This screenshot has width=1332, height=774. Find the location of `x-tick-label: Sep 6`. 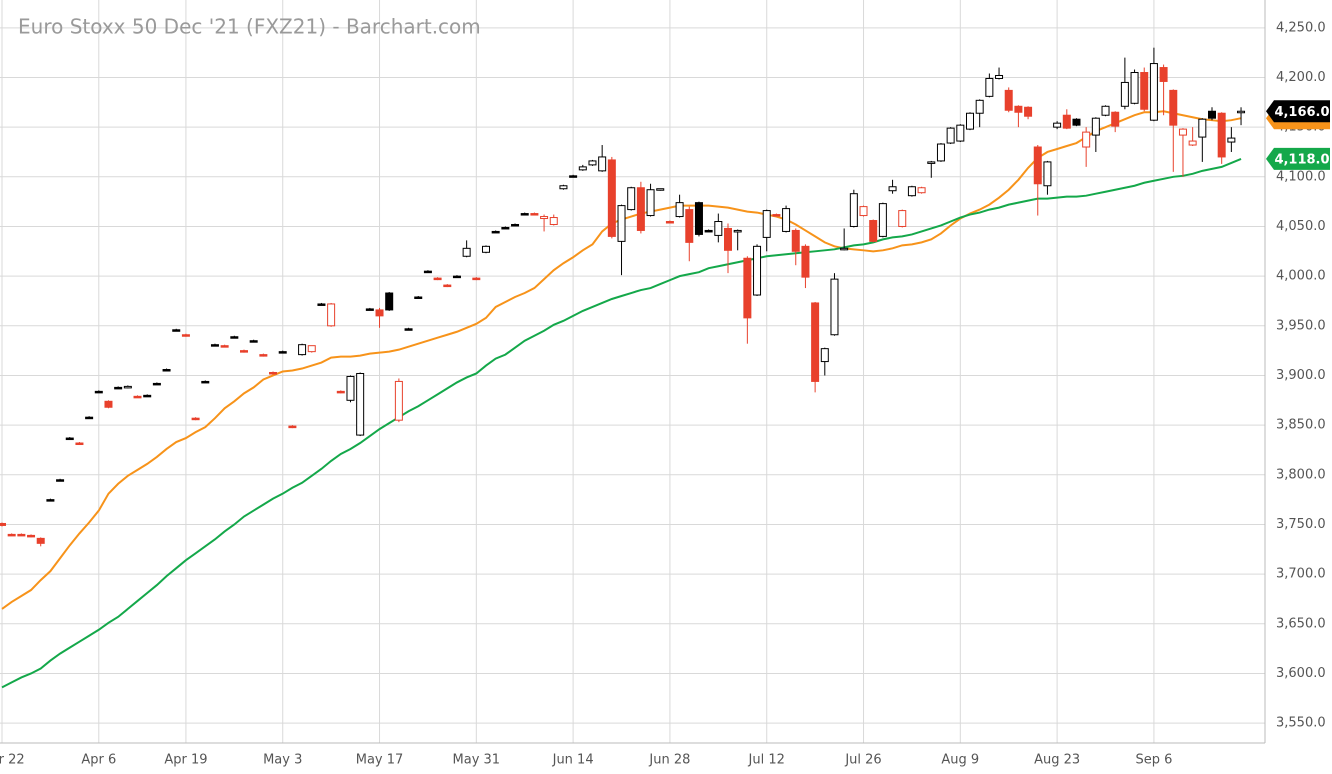

x-tick-label: Sep 6 is located at coordinates (1153, 760).